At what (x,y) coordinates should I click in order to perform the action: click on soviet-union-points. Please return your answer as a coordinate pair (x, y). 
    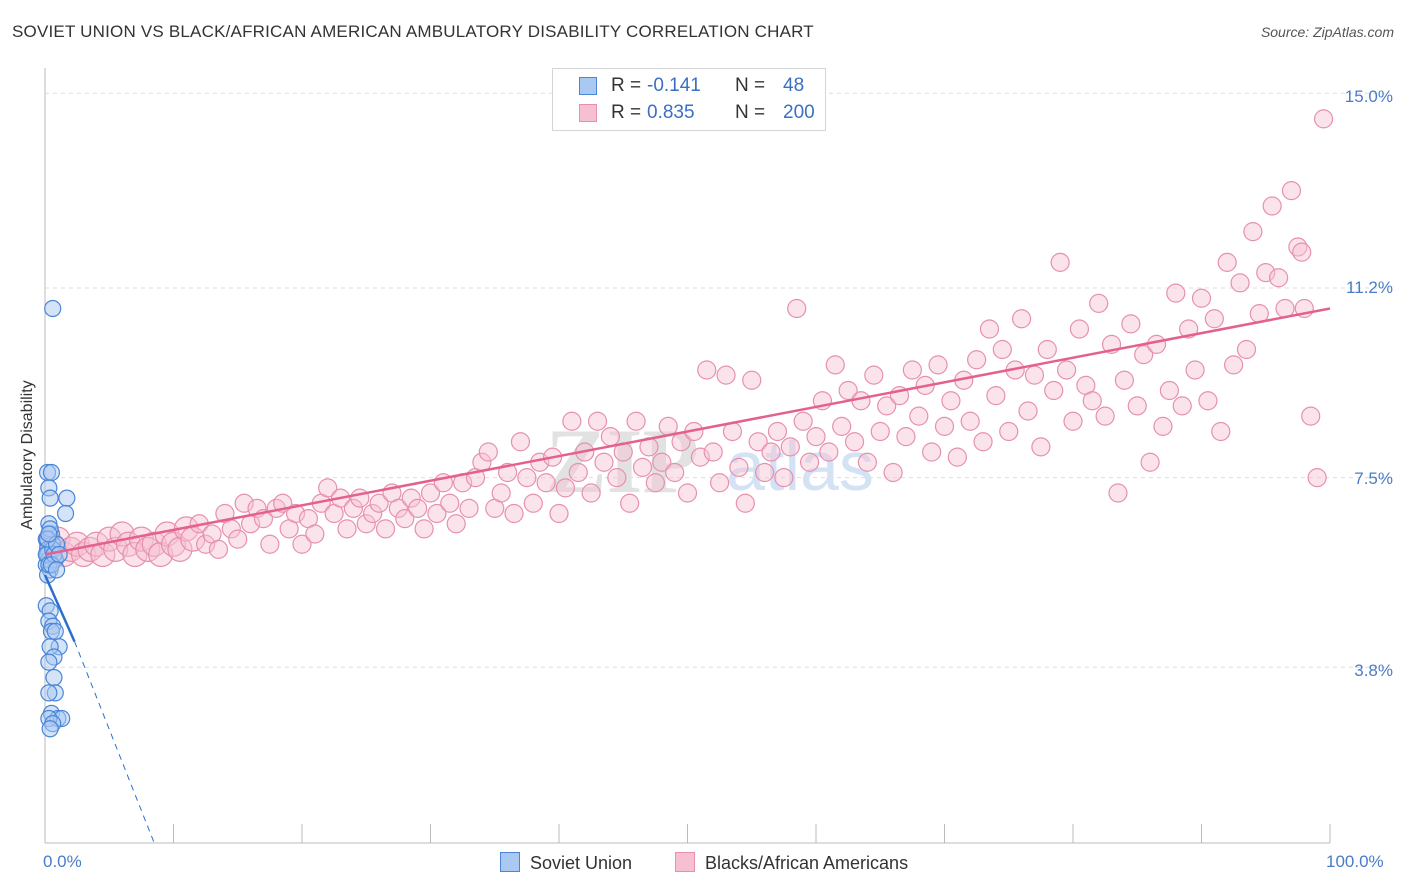
    Looking at the image, I should click on (56, 518).